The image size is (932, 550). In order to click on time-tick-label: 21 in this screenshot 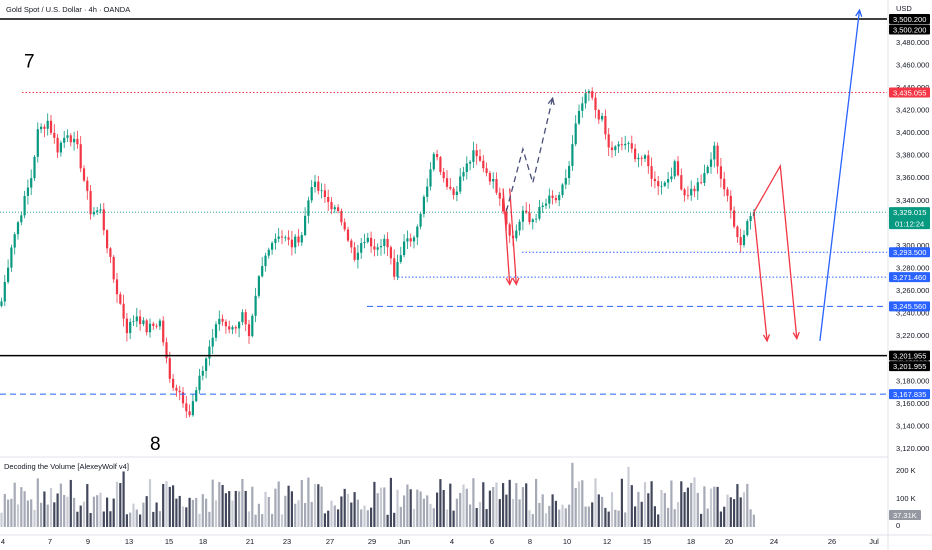, I will do `click(250, 541)`.